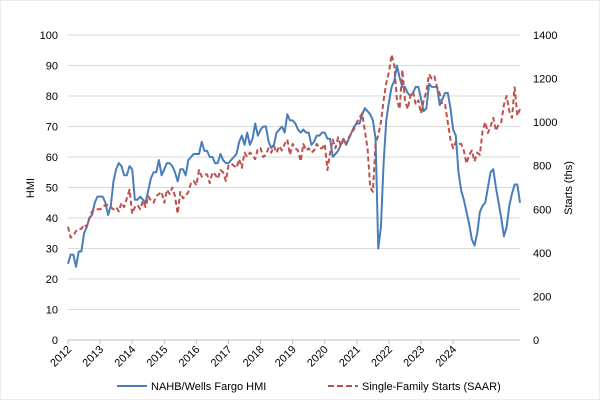 This screenshot has width=600, height=405. What do you see at coordinates (542, 167) in the screenshot?
I see `right-axis-tick-label: 800` at bounding box center [542, 167].